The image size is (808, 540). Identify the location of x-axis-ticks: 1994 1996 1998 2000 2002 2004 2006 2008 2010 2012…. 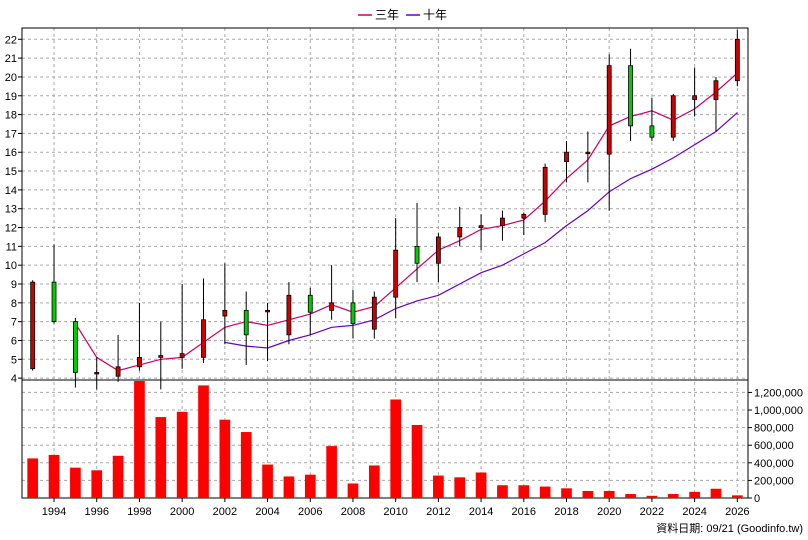
(396, 508).